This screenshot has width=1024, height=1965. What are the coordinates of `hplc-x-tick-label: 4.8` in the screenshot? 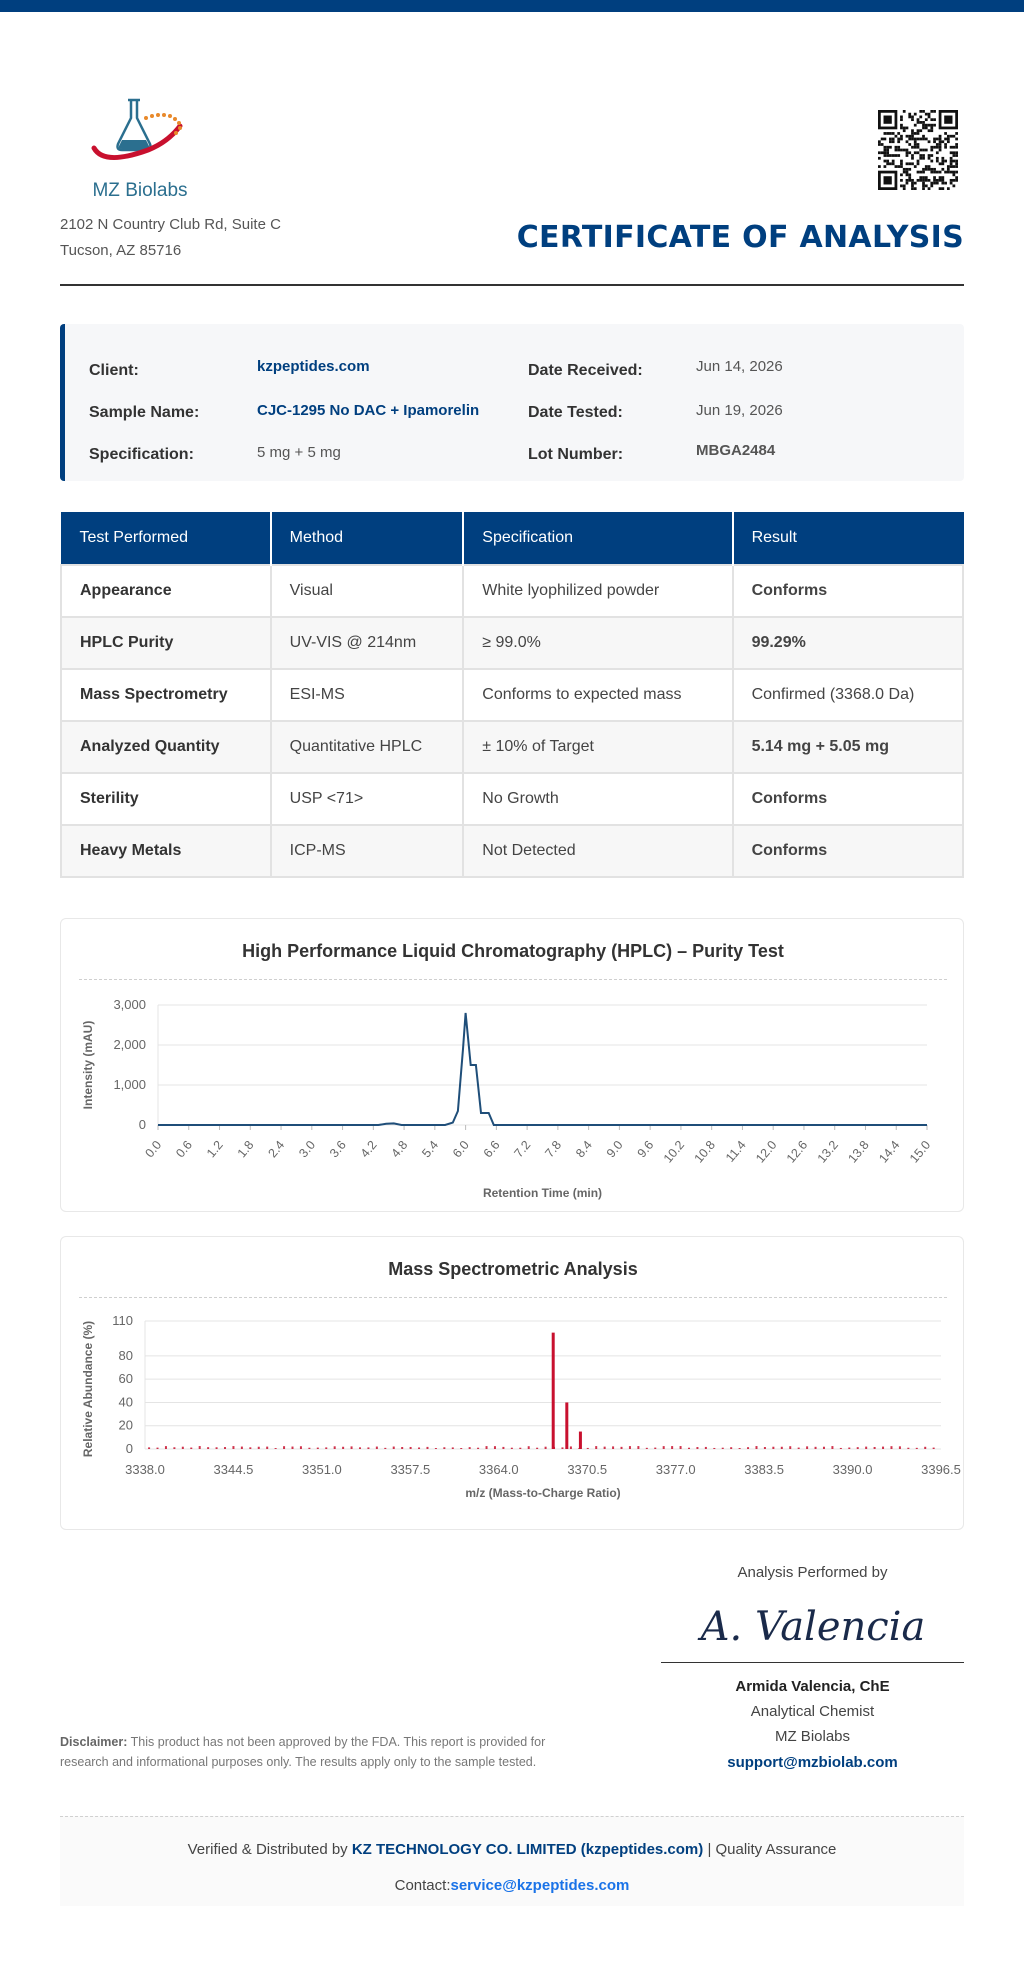 It's located at (399, 1149).